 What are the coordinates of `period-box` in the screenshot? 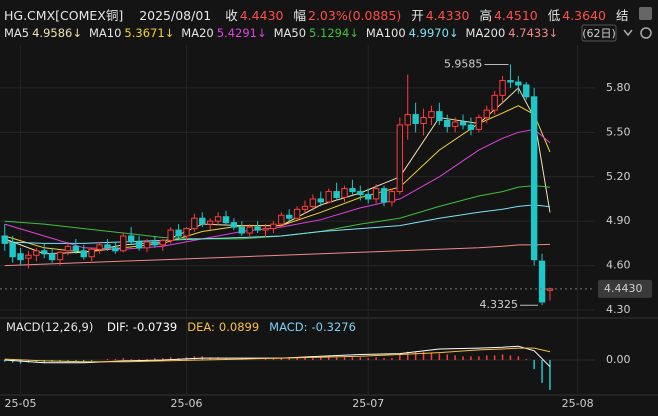 It's located at (599, 33).